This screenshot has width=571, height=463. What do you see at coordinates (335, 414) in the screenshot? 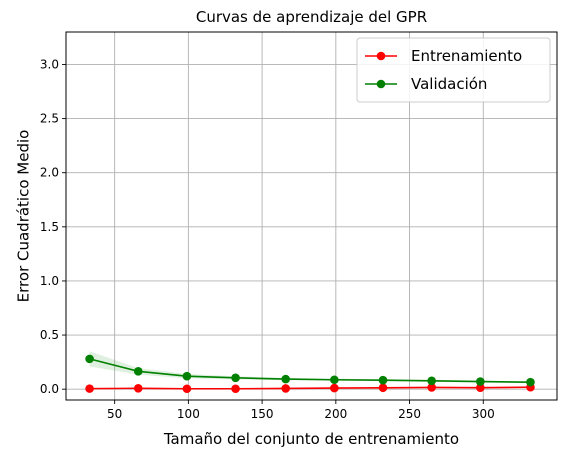
I see `x-tick-label: 200` at bounding box center [335, 414].